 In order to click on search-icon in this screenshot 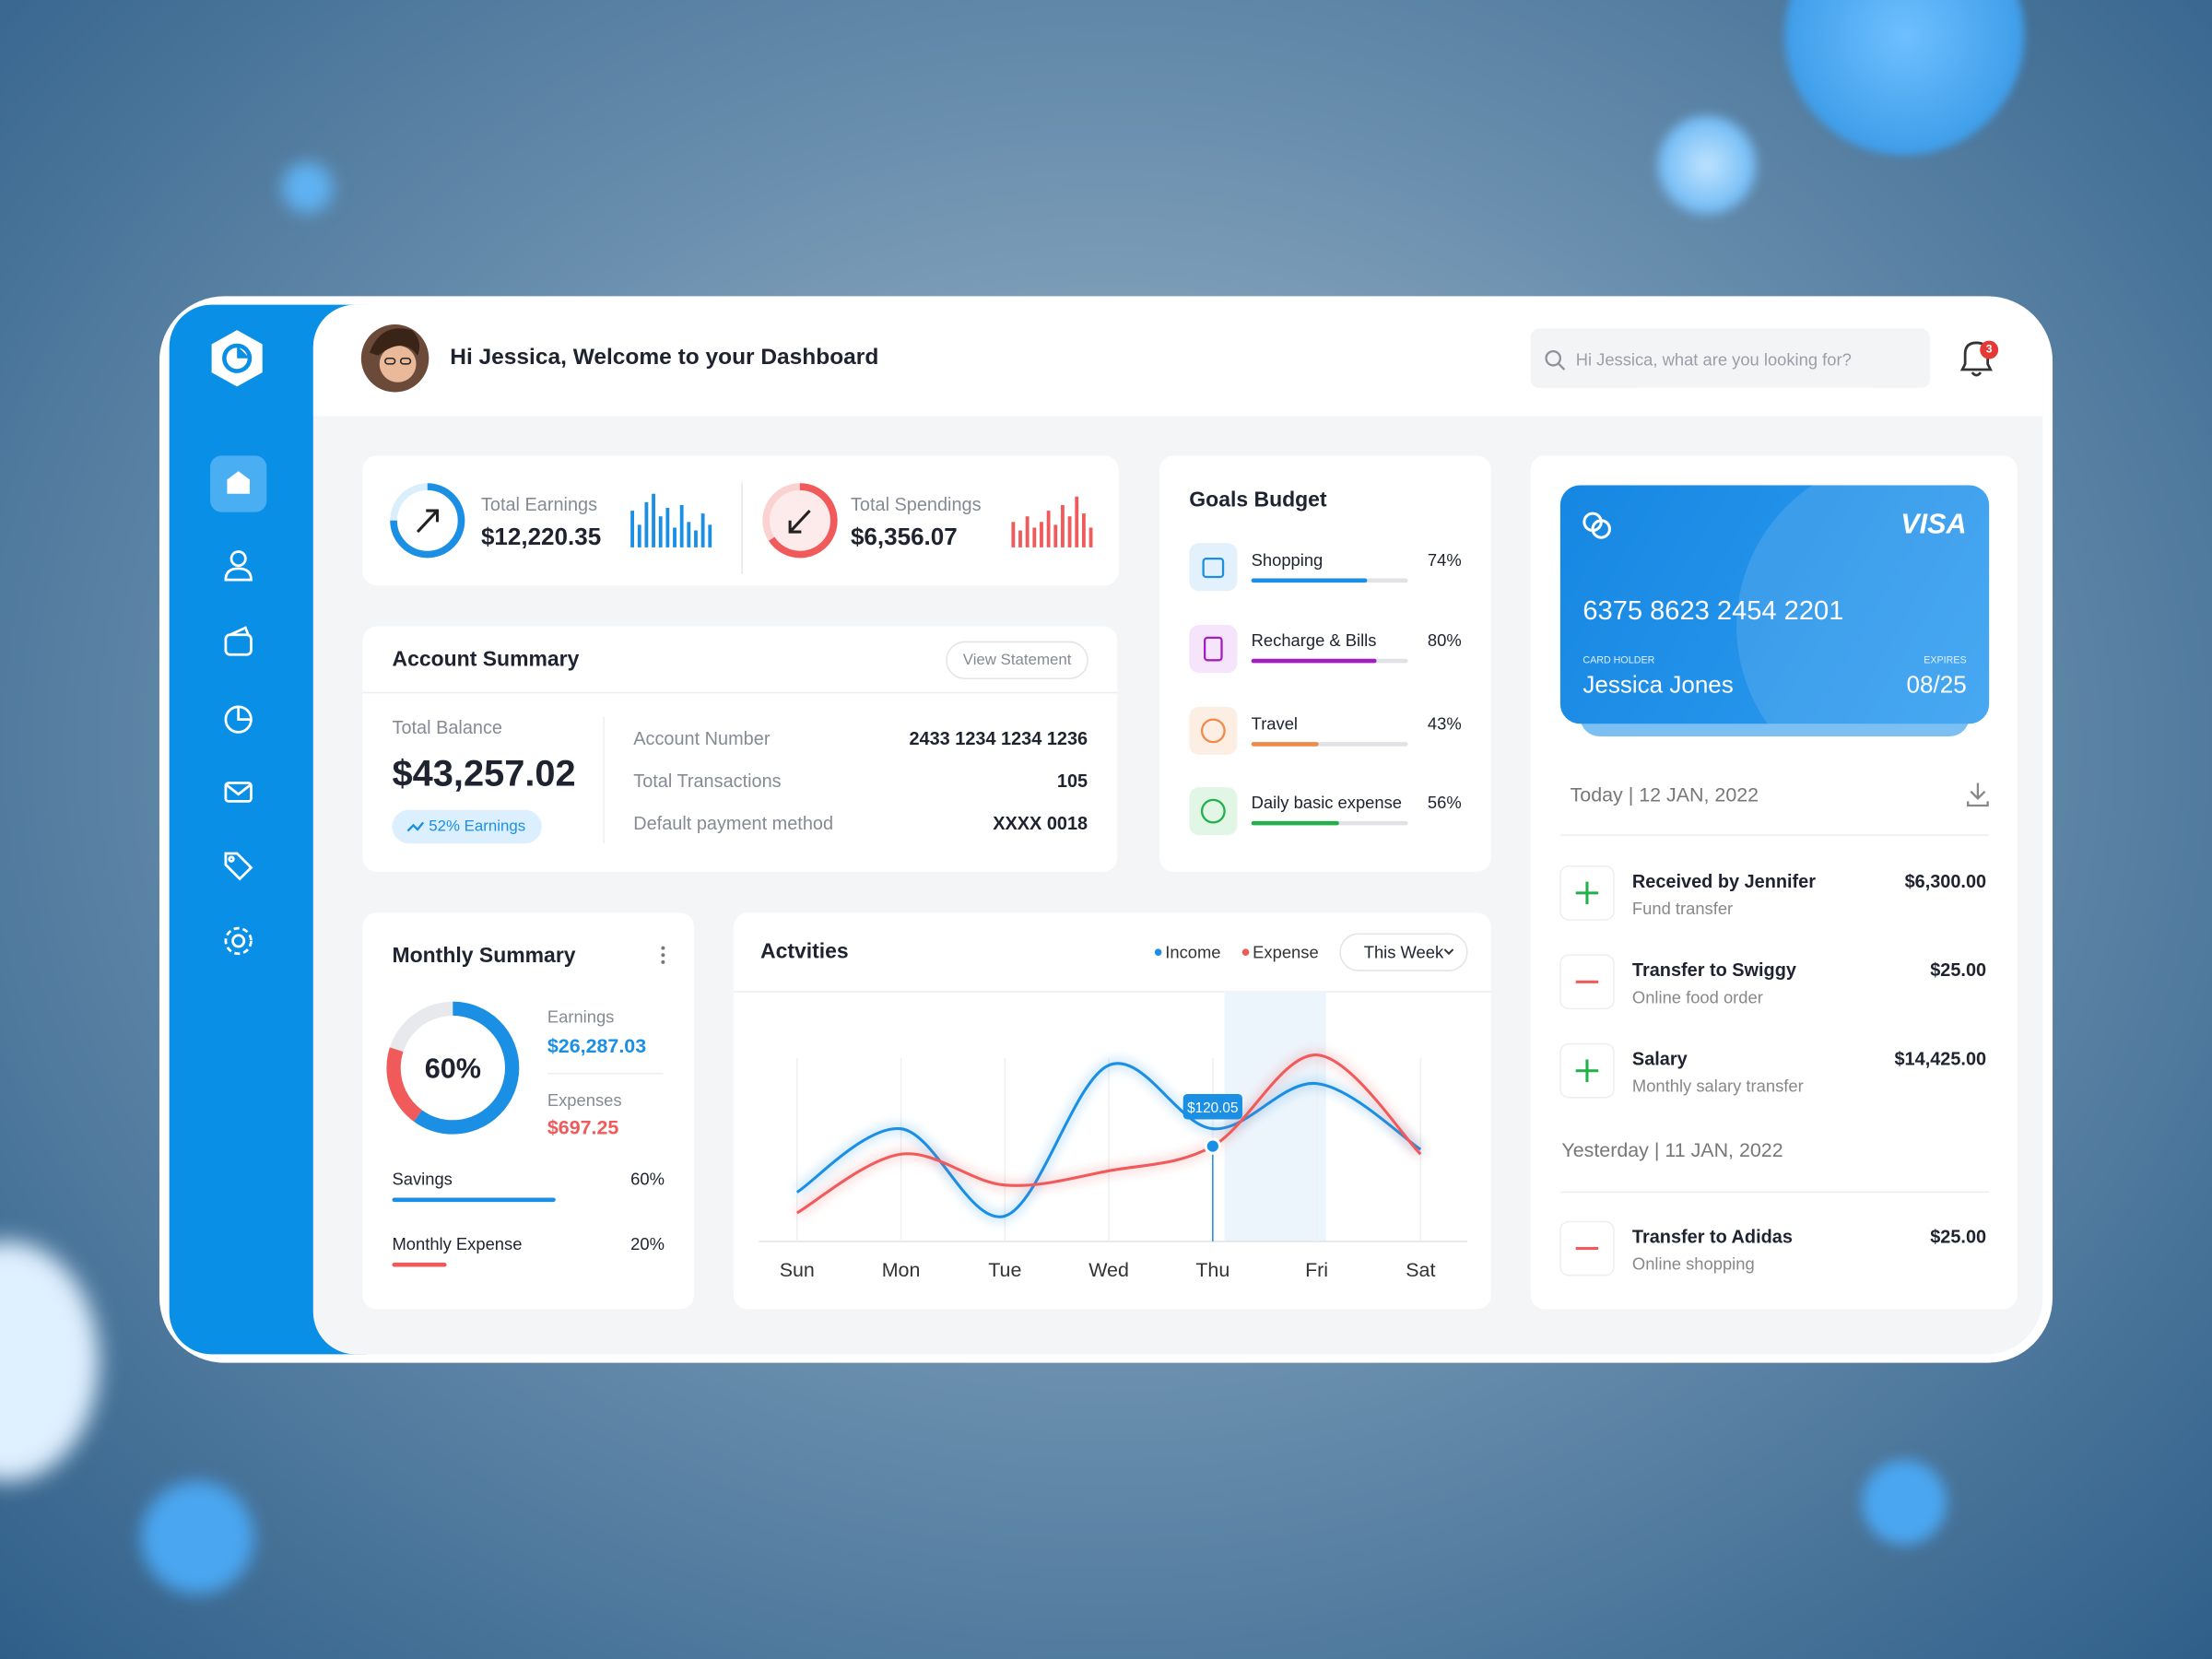, I will do `click(1555, 360)`.